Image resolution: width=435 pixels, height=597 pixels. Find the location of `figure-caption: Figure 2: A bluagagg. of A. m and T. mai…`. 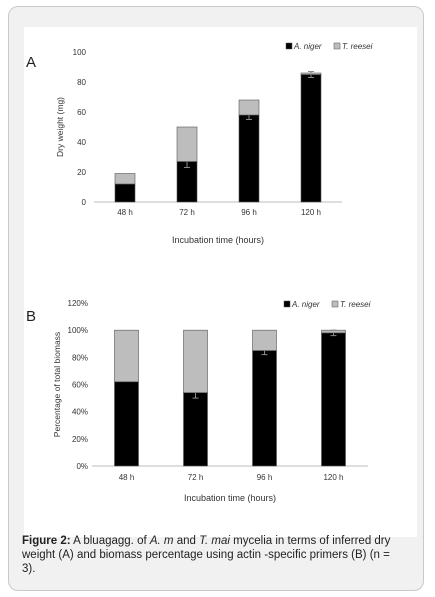

figure-caption: Figure 2: A bluagagg. of A. m and T. mai… is located at coordinates (214, 555).